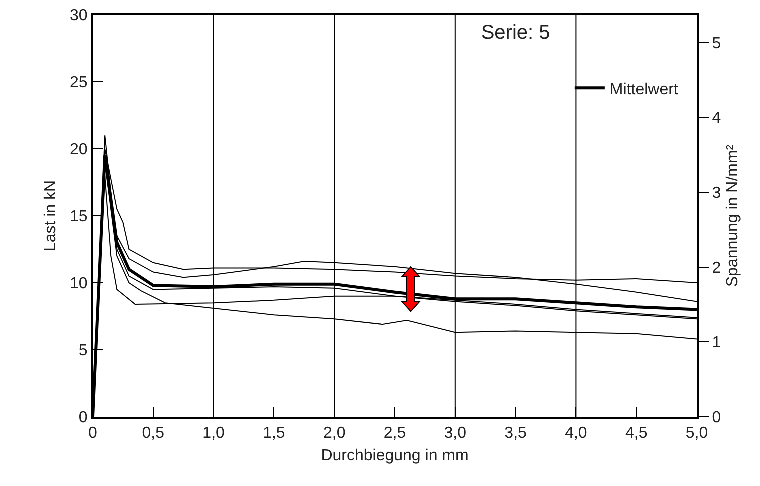 The height and width of the screenshot is (486, 760). What do you see at coordinates (334, 433) in the screenshot?
I see `x-tick-label: 2,0` at bounding box center [334, 433].